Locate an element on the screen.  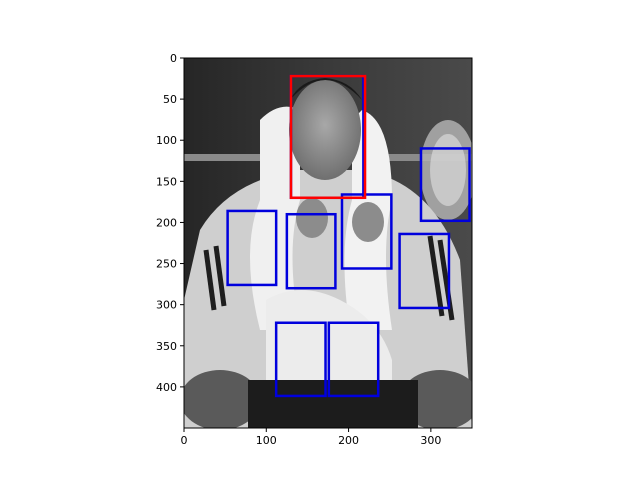
y-axis: 0 50 100 150 200 250 300 350 400 is located at coordinates (170, 223).